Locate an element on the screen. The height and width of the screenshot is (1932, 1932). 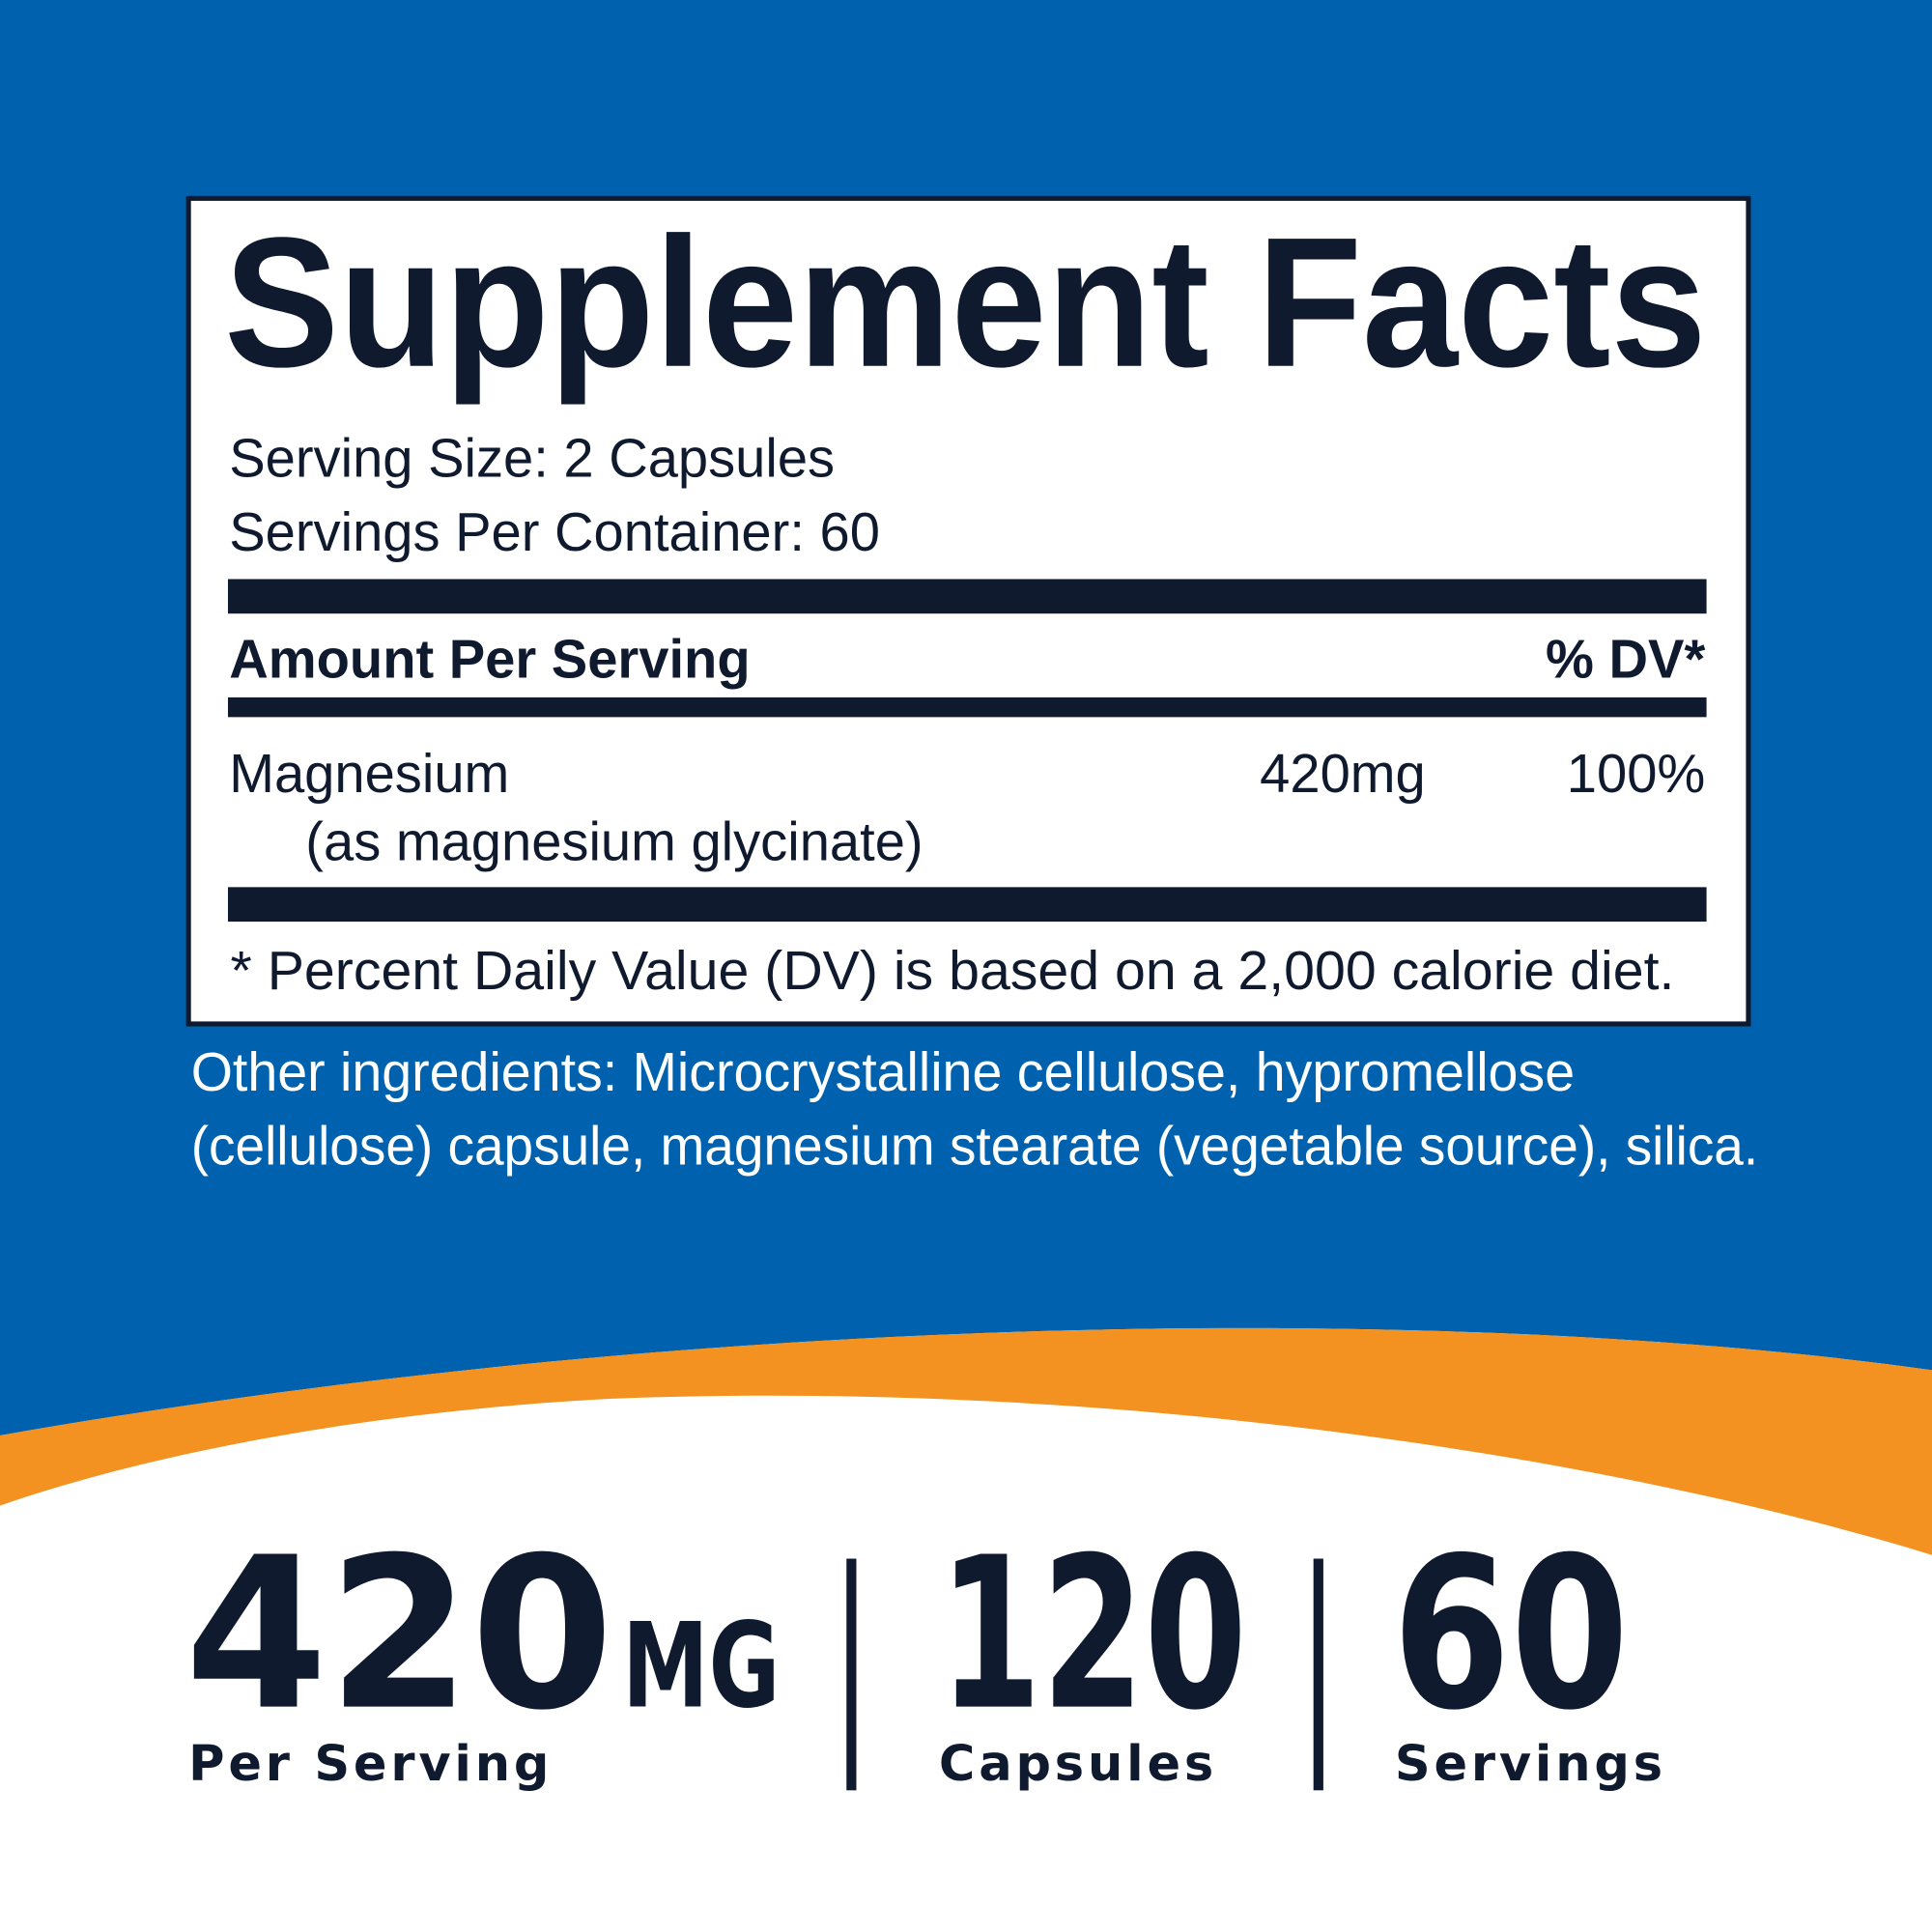
servings-per-container: Servings Per Container: 60 is located at coordinates (554, 531).